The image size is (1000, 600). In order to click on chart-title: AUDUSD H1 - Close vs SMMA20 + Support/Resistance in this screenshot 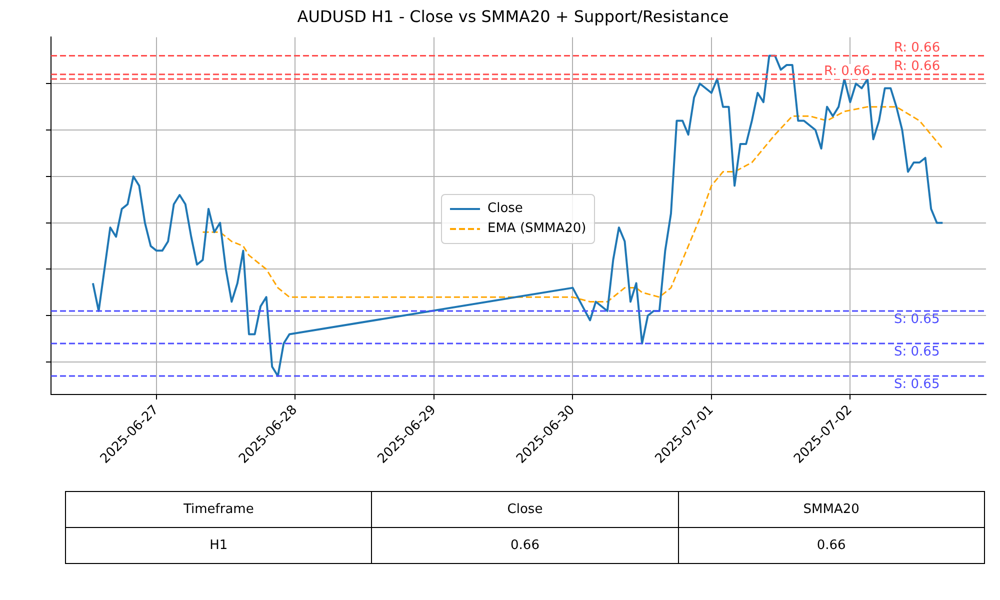, I will do `click(513, 16)`.